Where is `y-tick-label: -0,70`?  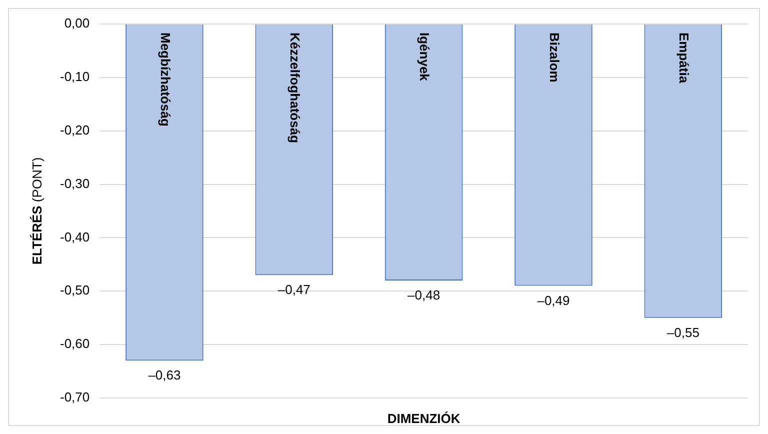 y-tick-label: -0,70 is located at coordinates (75, 397).